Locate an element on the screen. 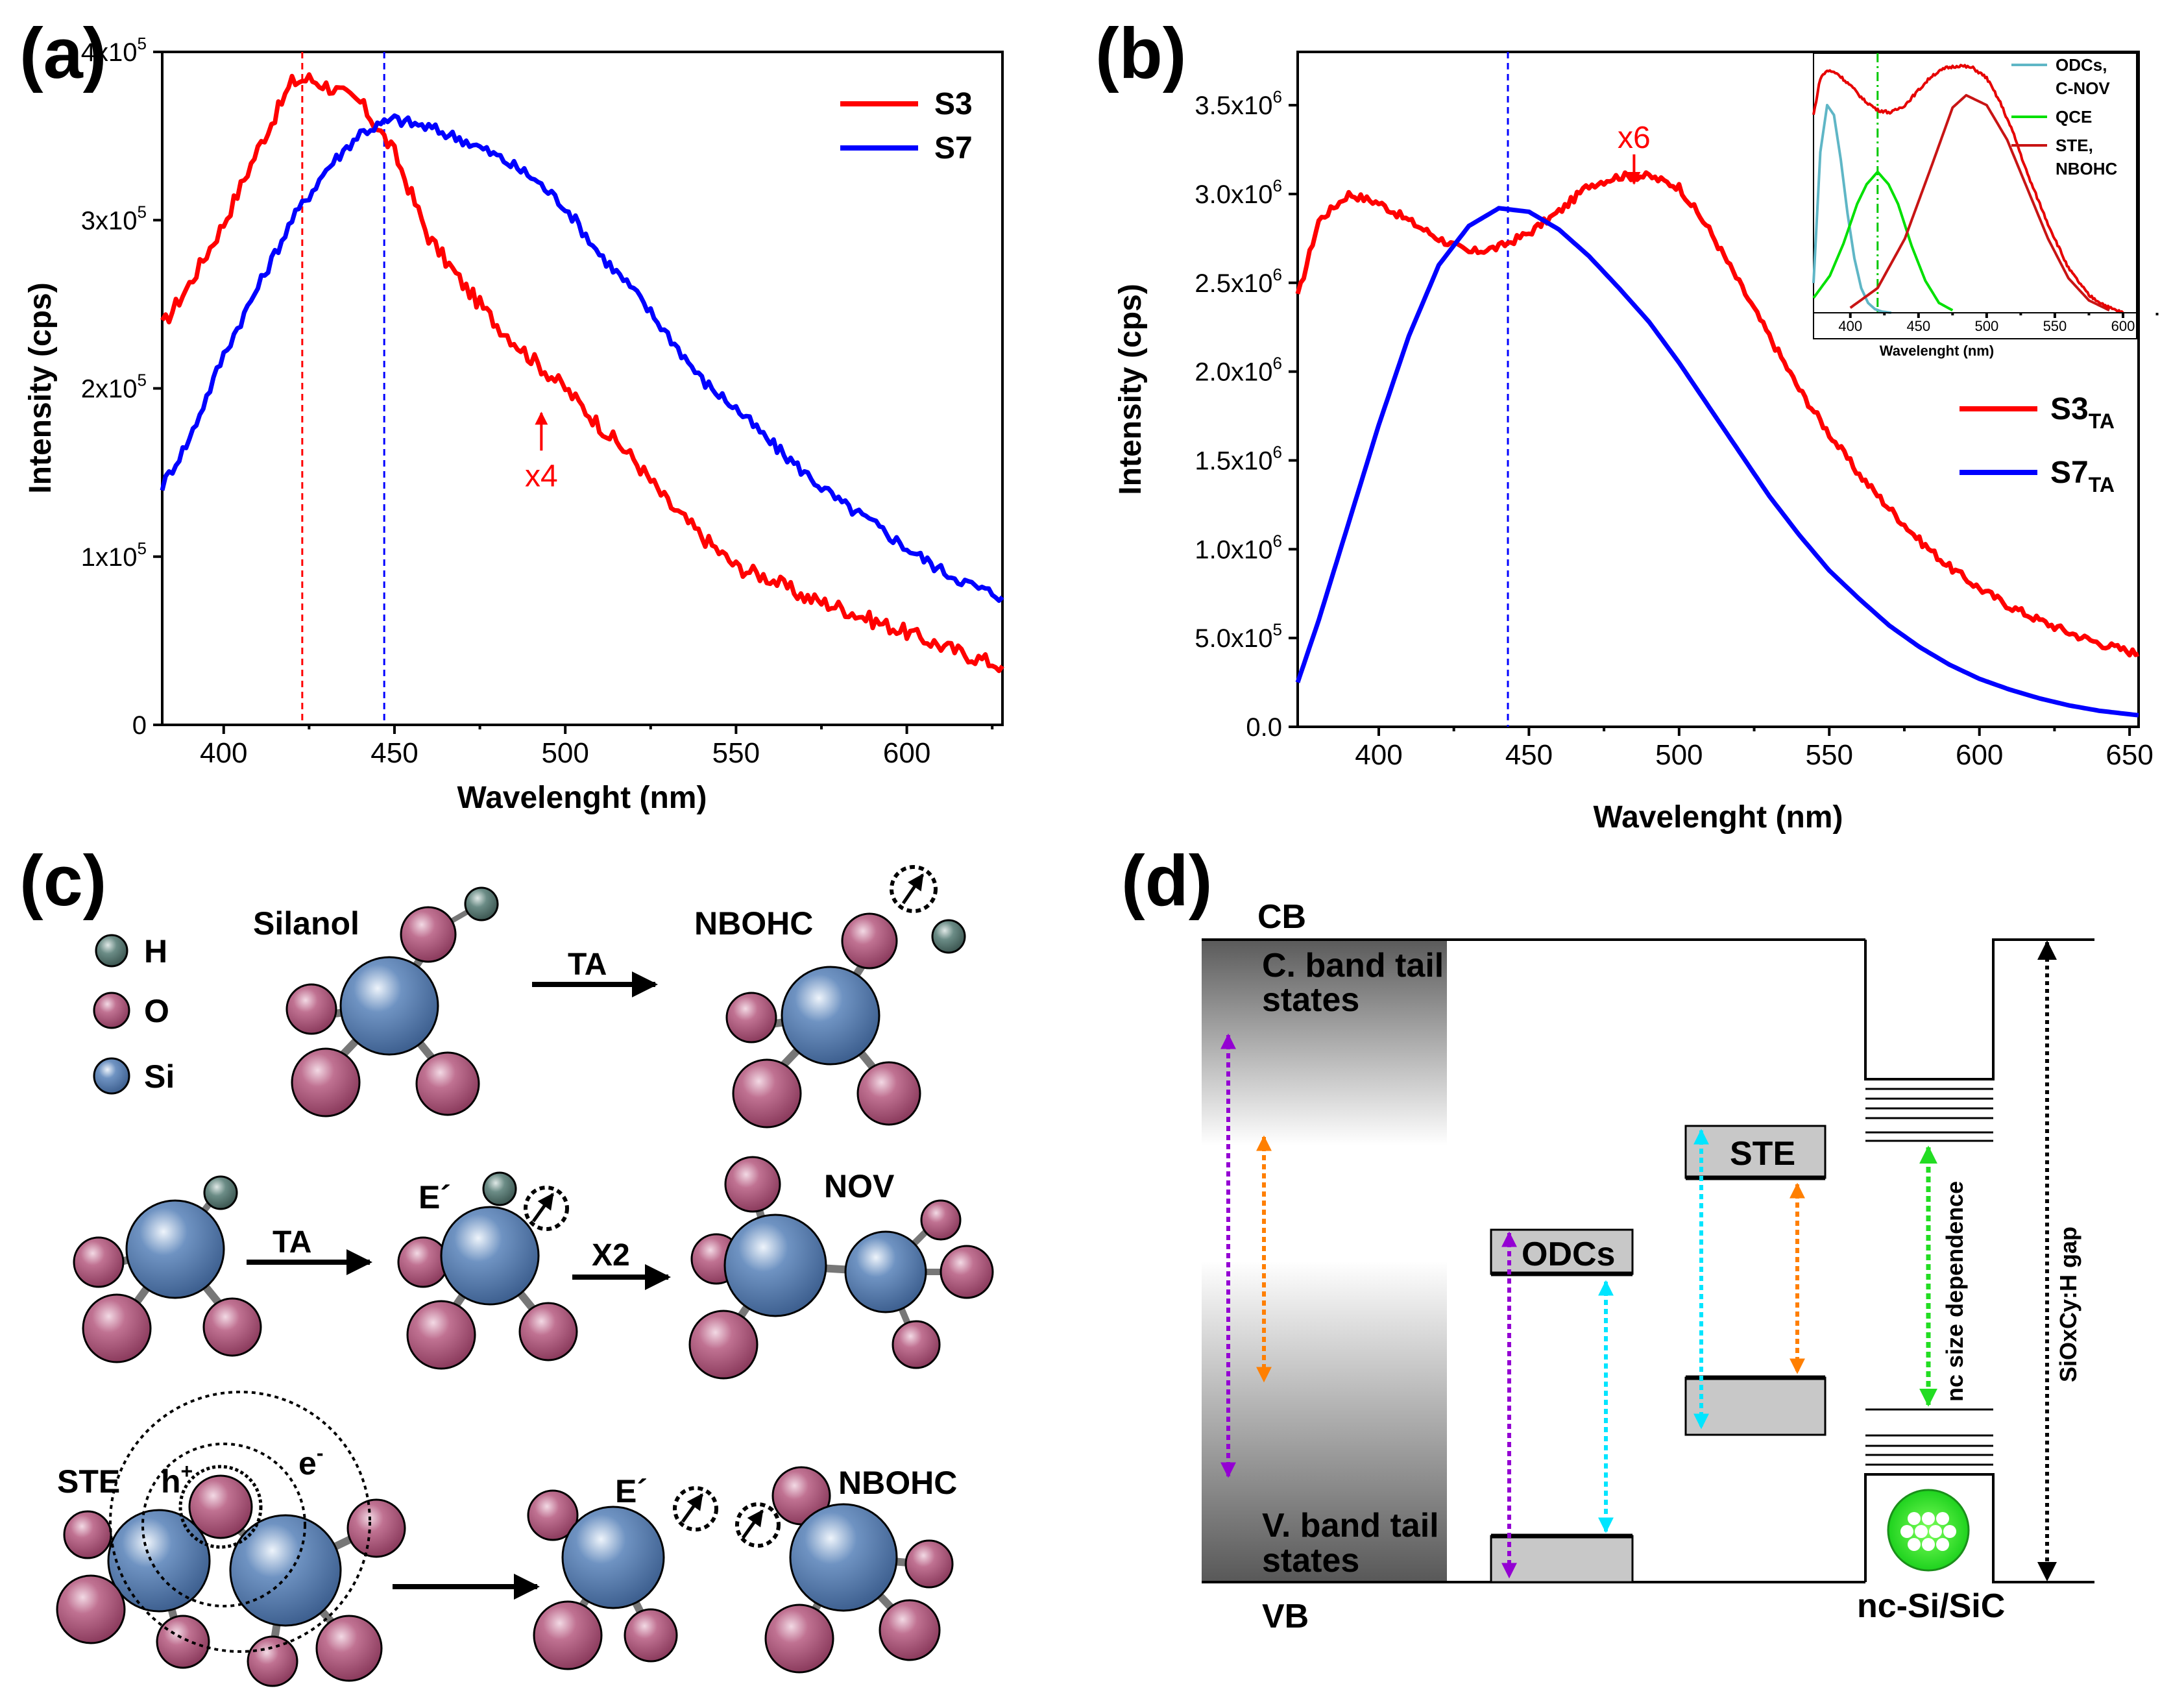 This screenshot has height=1708, width=2160. odcs-ground-box is located at coordinates (1562, 1559).